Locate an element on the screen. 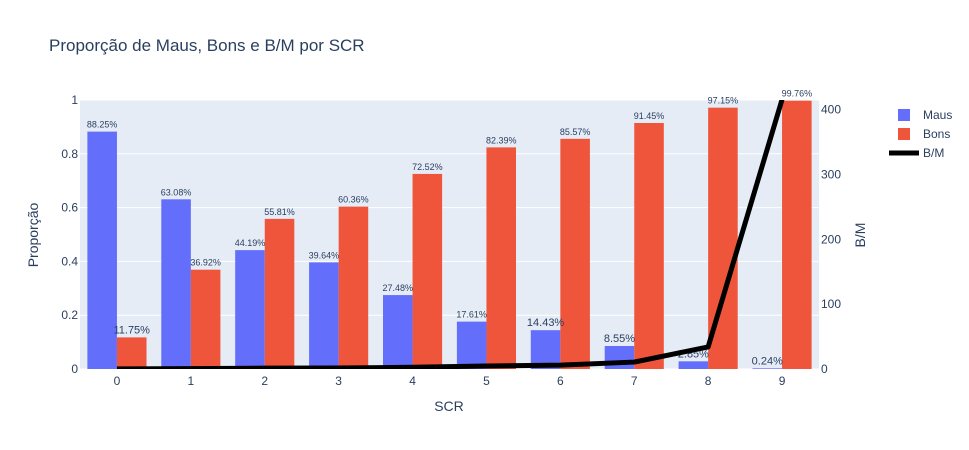  y-axis-title: Proporção is located at coordinates (33, 234).